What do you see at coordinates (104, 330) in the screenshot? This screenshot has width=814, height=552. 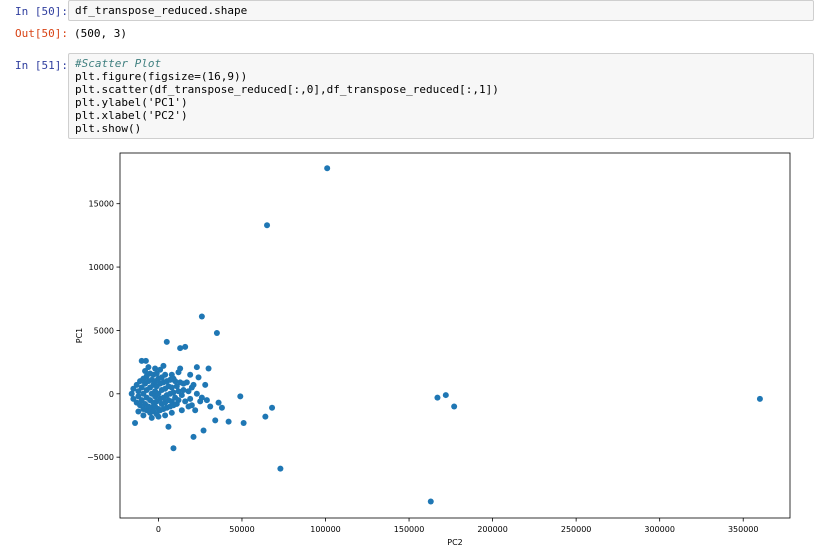 I see `y-tick-label: 5000` at bounding box center [104, 330].